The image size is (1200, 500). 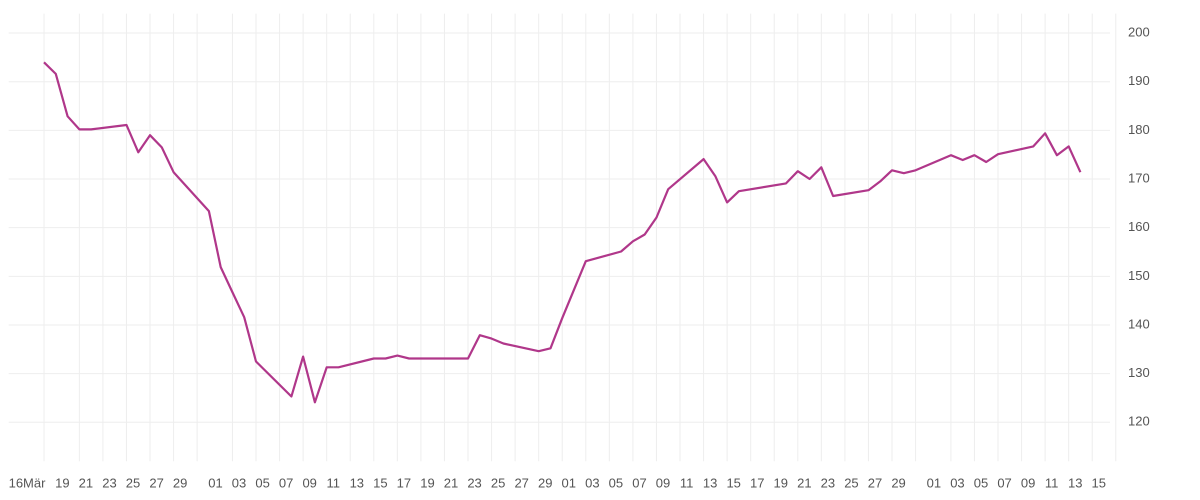 What do you see at coordinates (1139, 323) in the screenshot?
I see `y-tick-label: 140` at bounding box center [1139, 323].